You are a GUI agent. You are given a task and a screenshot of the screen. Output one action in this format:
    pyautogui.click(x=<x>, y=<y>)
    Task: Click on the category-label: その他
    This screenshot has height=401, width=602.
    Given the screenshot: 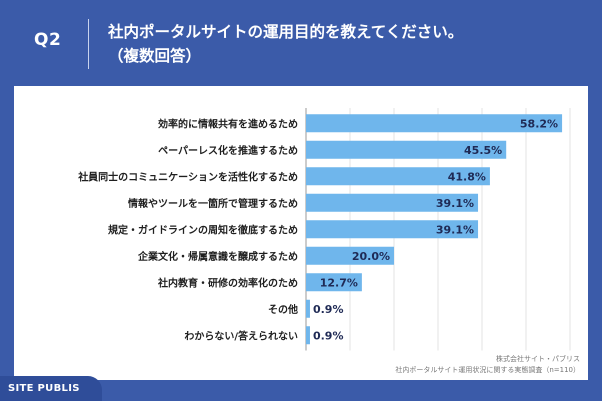 What is the action you would take?
    pyautogui.click(x=283, y=309)
    